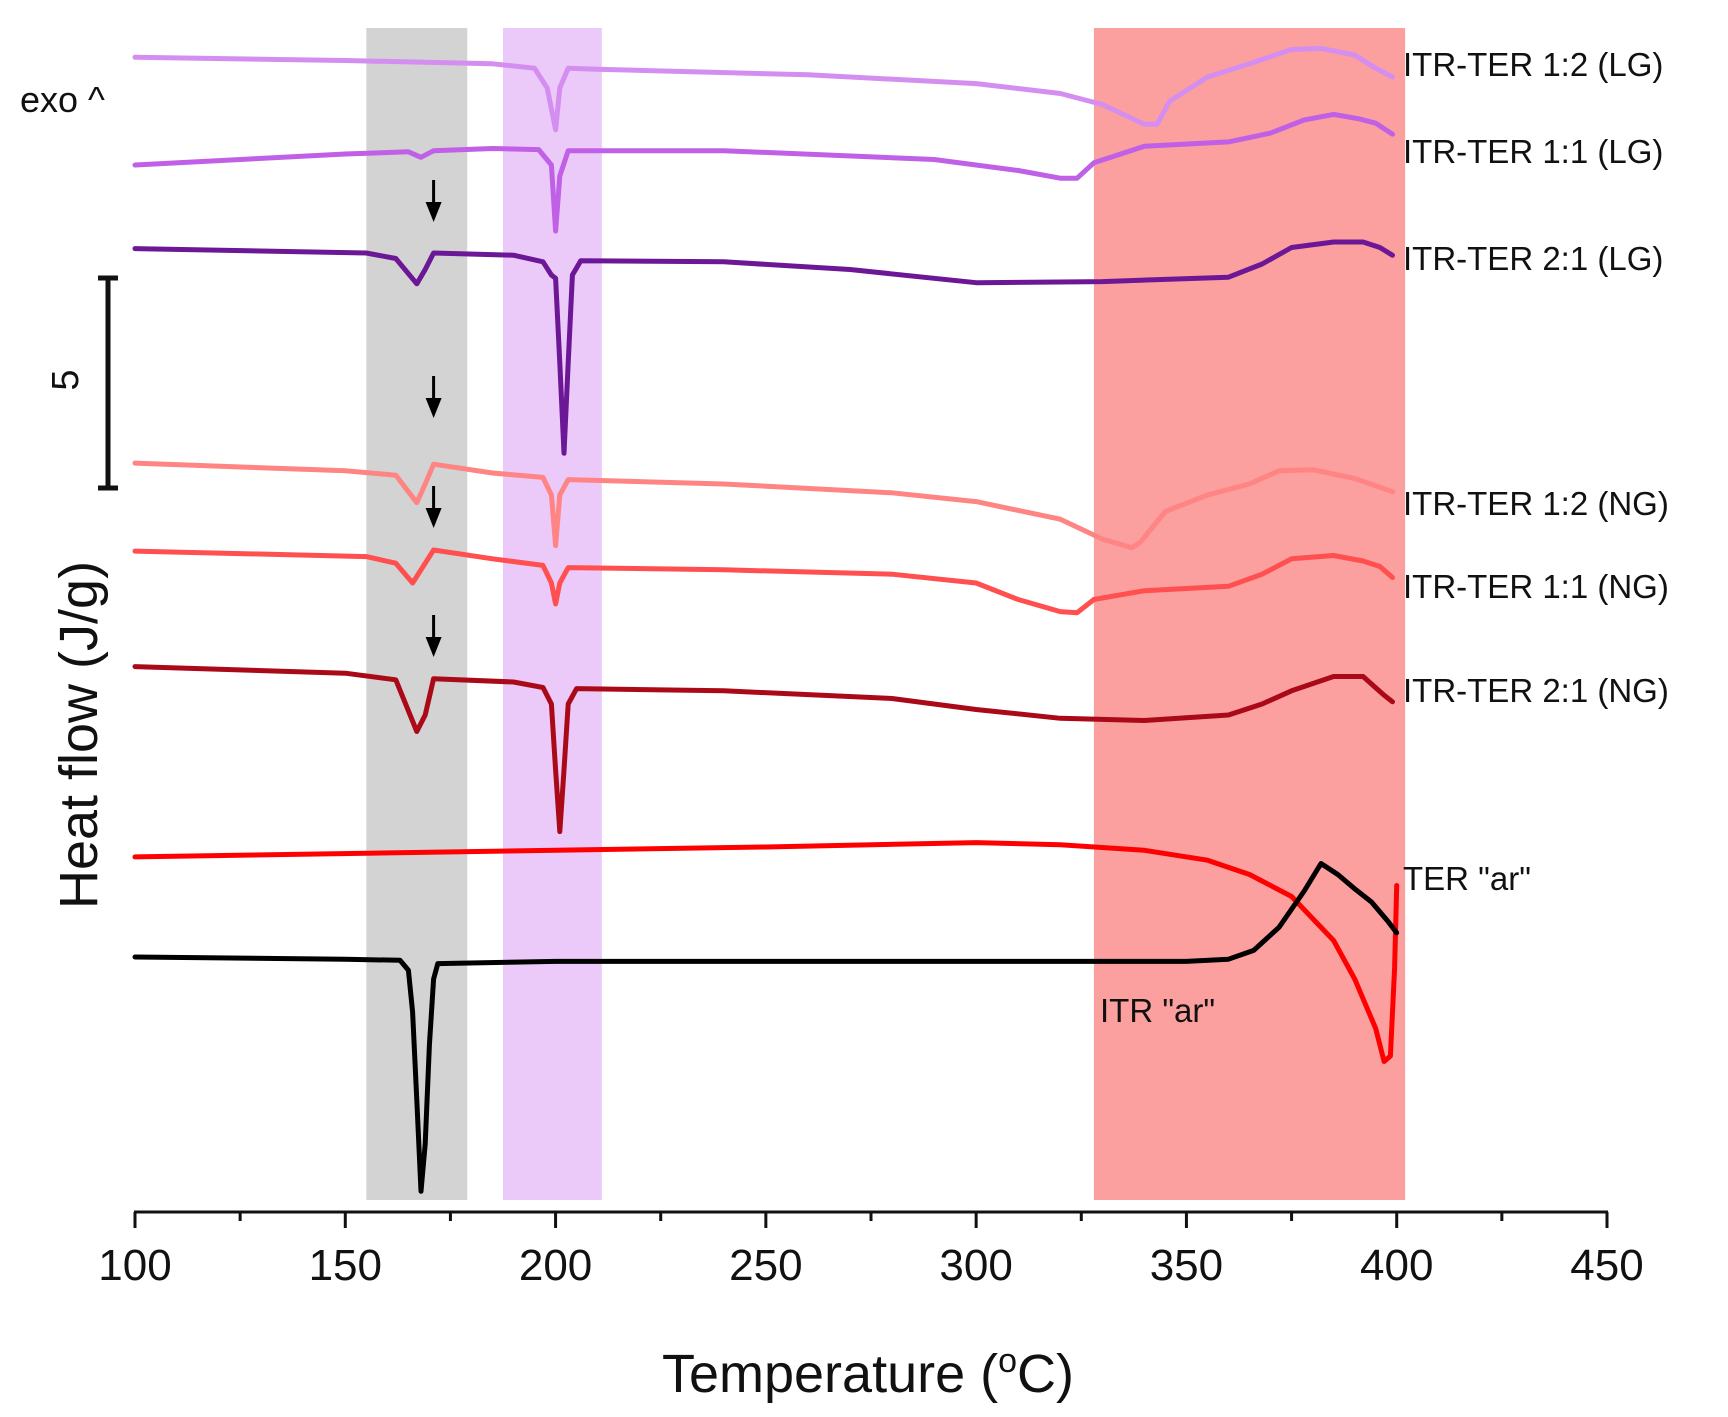 The width and height of the screenshot is (1728, 1417). I want to click on series-label-3: ITR-TER 1:2 (NG), so click(1536, 503).